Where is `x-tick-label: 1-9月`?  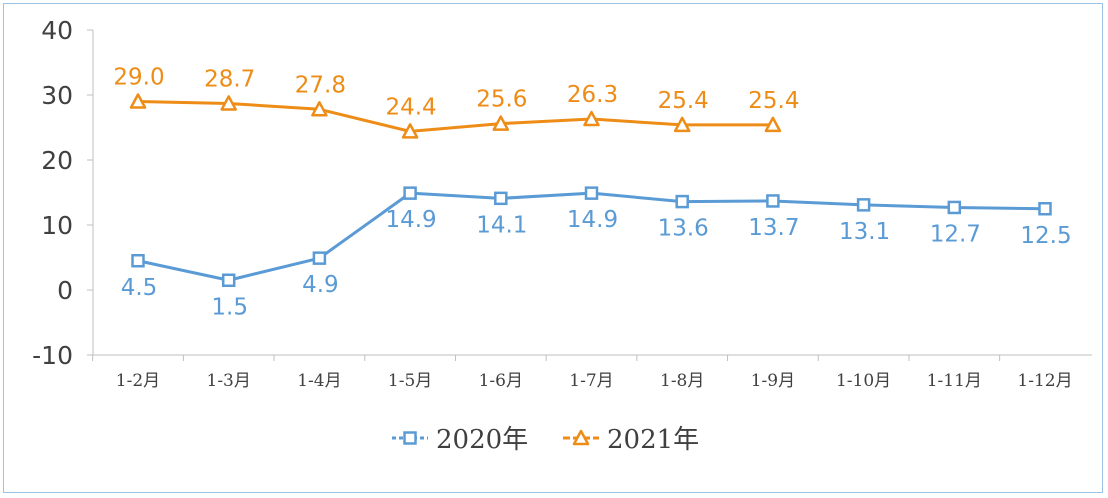 x-tick-label: 1-9月 is located at coordinates (773, 381).